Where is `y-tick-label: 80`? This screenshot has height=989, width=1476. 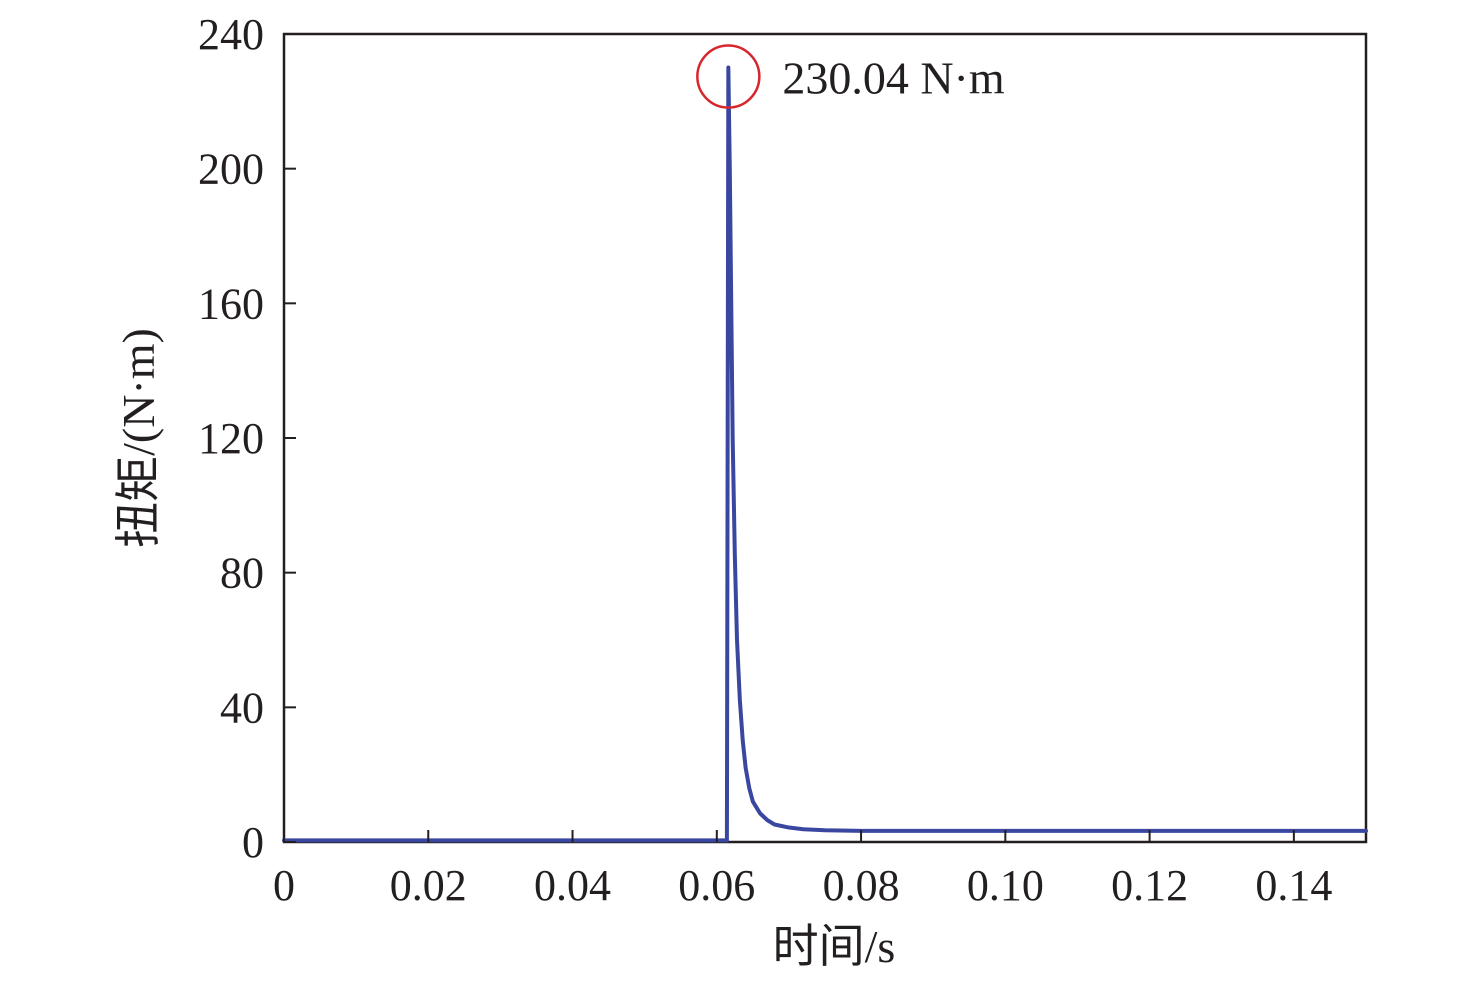 y-tick-label: 80 is located at coordinates (242, 573).